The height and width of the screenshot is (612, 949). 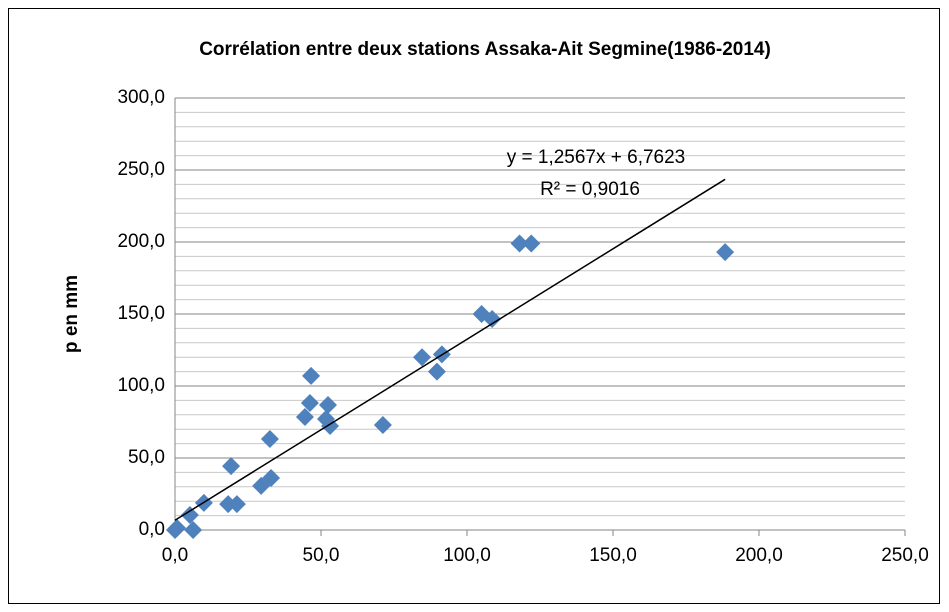 What do you see at coordinates (141, 385) in the screenshot?
I see `y-tick-label: 100,0` at bounding box center [141, 385].